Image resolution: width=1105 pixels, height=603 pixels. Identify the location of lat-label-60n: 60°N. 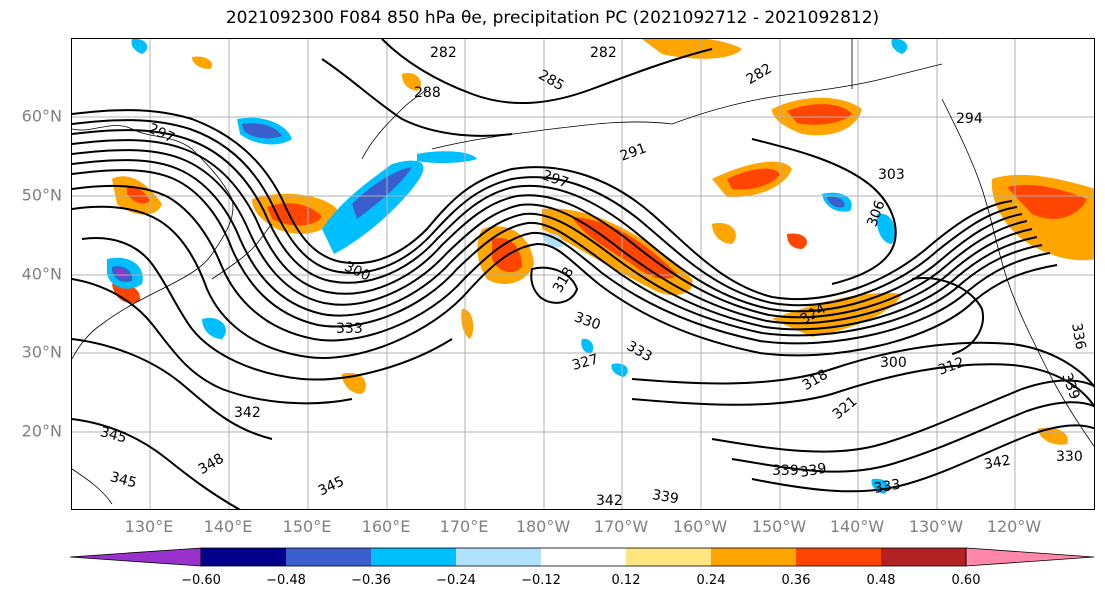
(41, 116).